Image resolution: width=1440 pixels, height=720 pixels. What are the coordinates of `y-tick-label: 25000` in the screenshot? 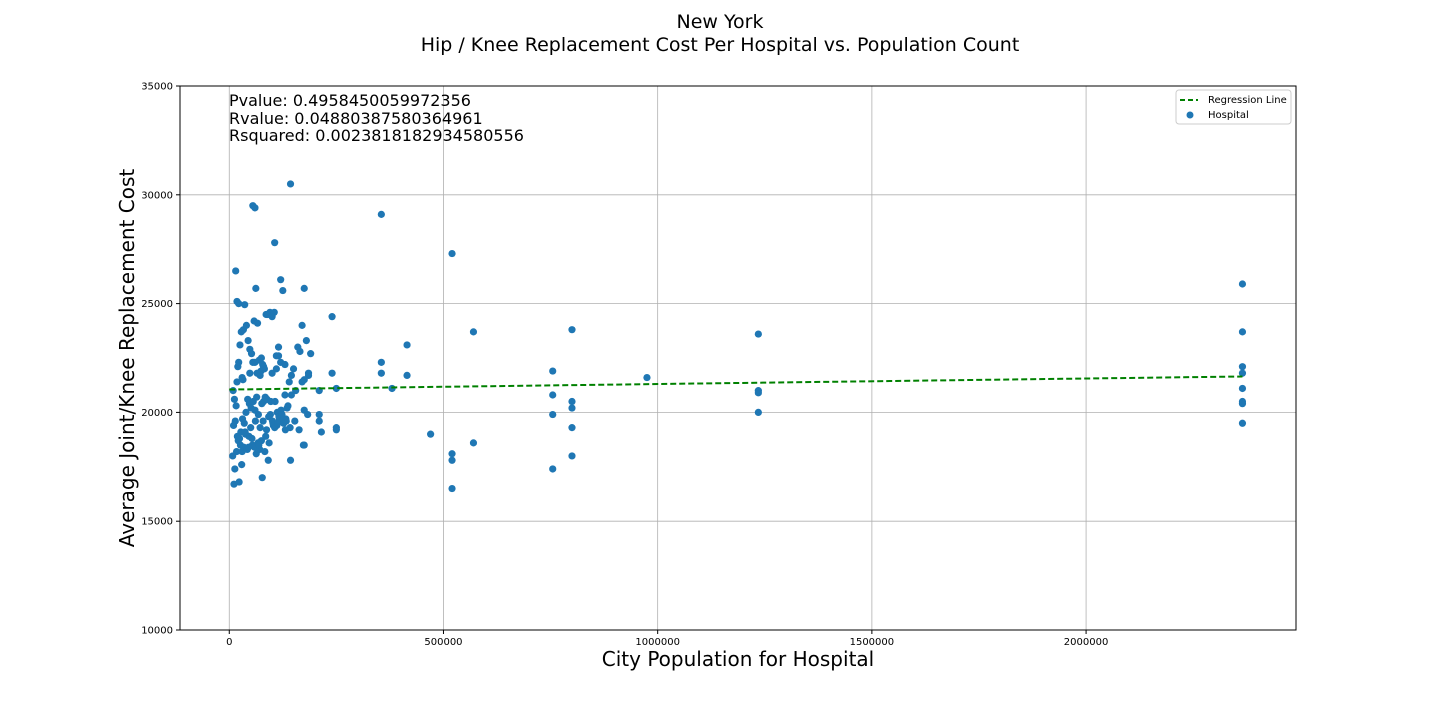 It's located at (157, 304).